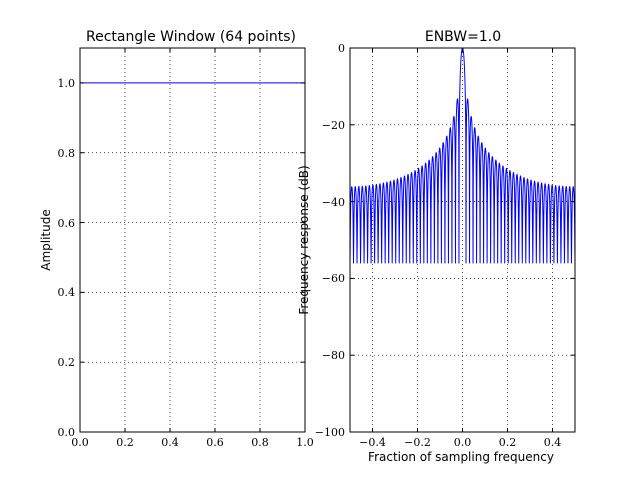 Image resolution: width=640 pixels, height=480 pixels. I want to click on window-plot-ylabel: Amplitude, so click(46, 240).